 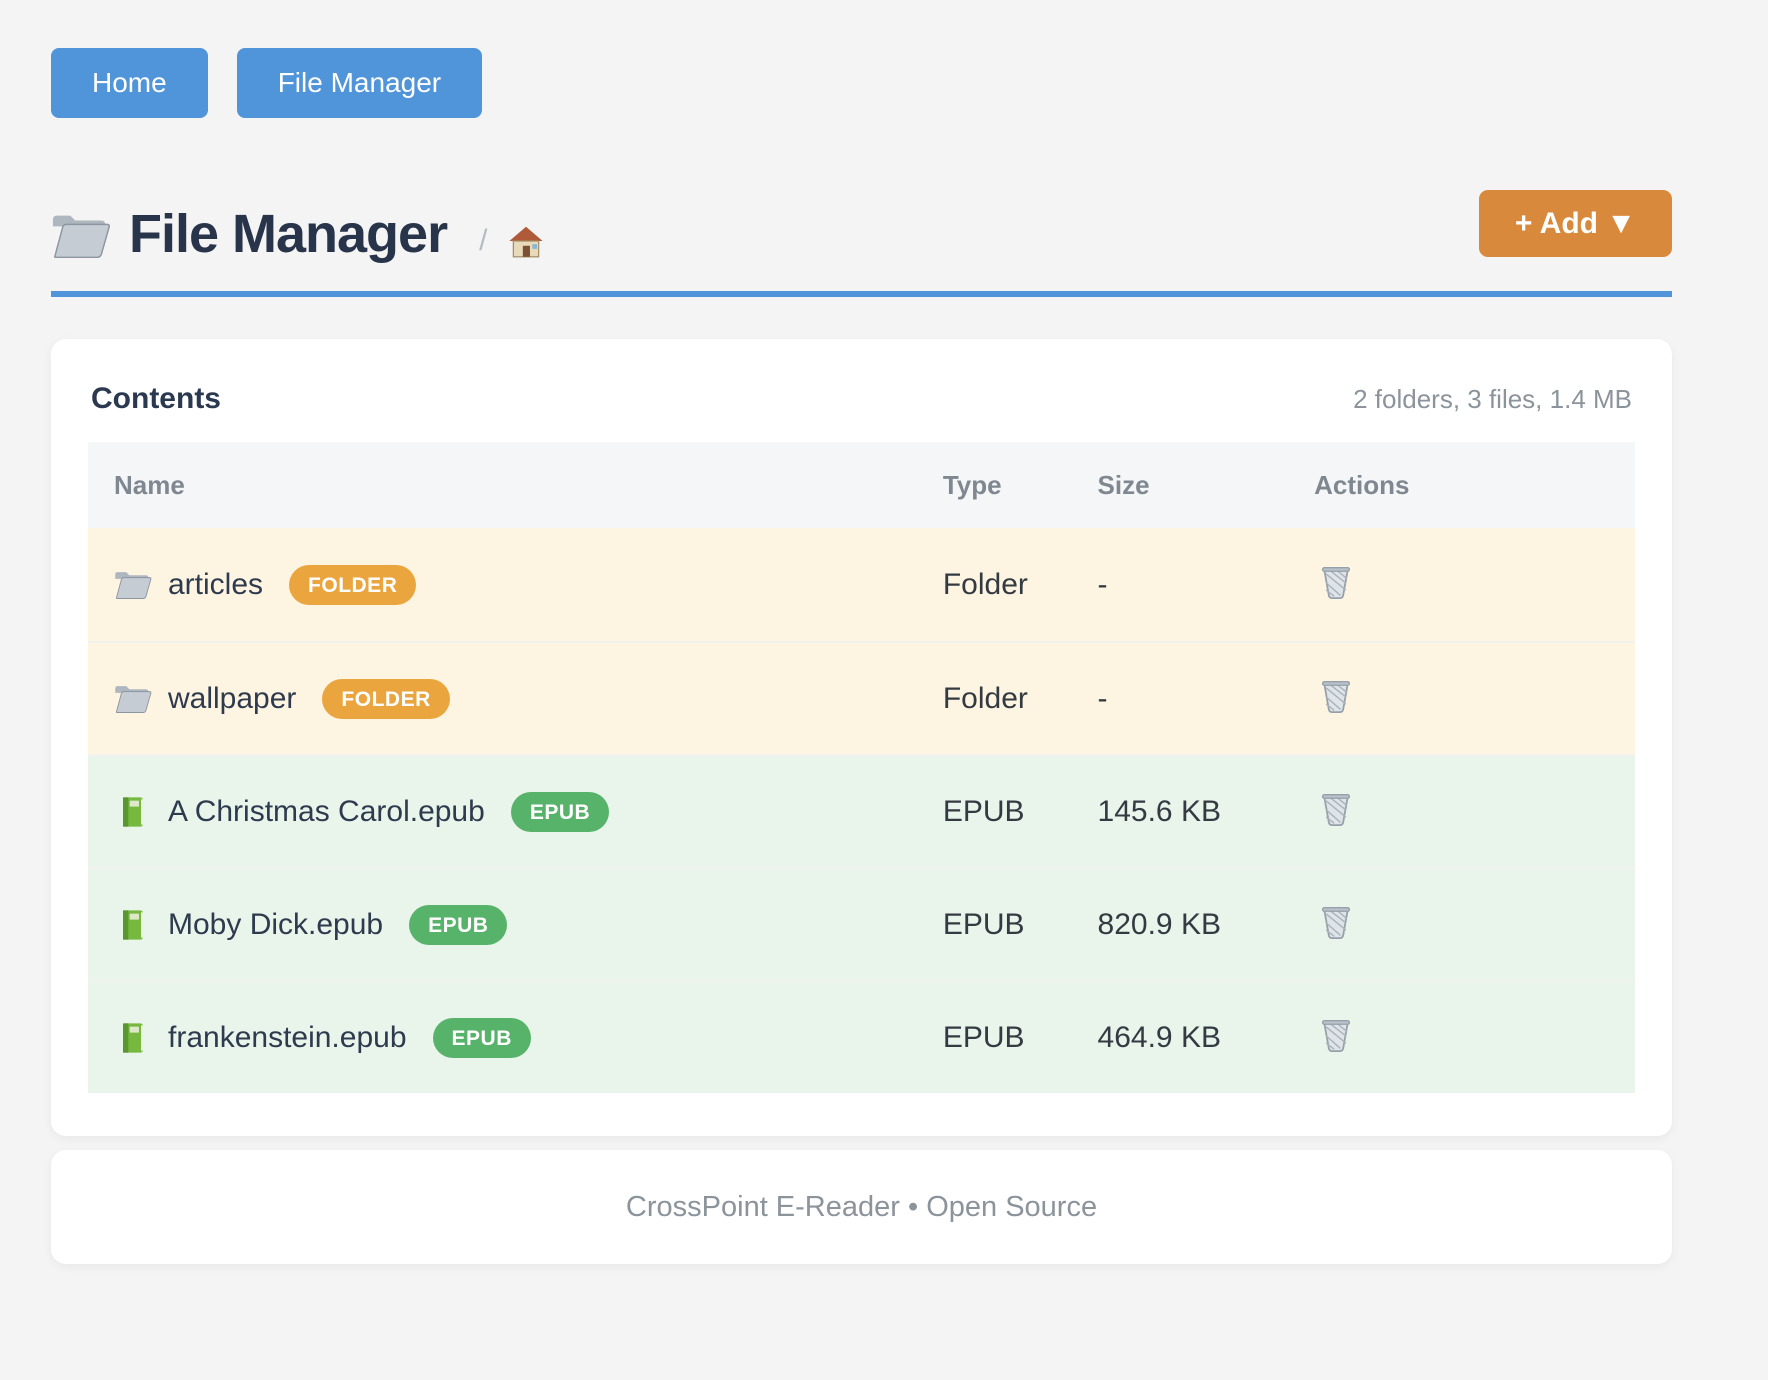 I want to click on footer: CrossPoint E-Reader • Open Source, so click(x=861, y=1207).